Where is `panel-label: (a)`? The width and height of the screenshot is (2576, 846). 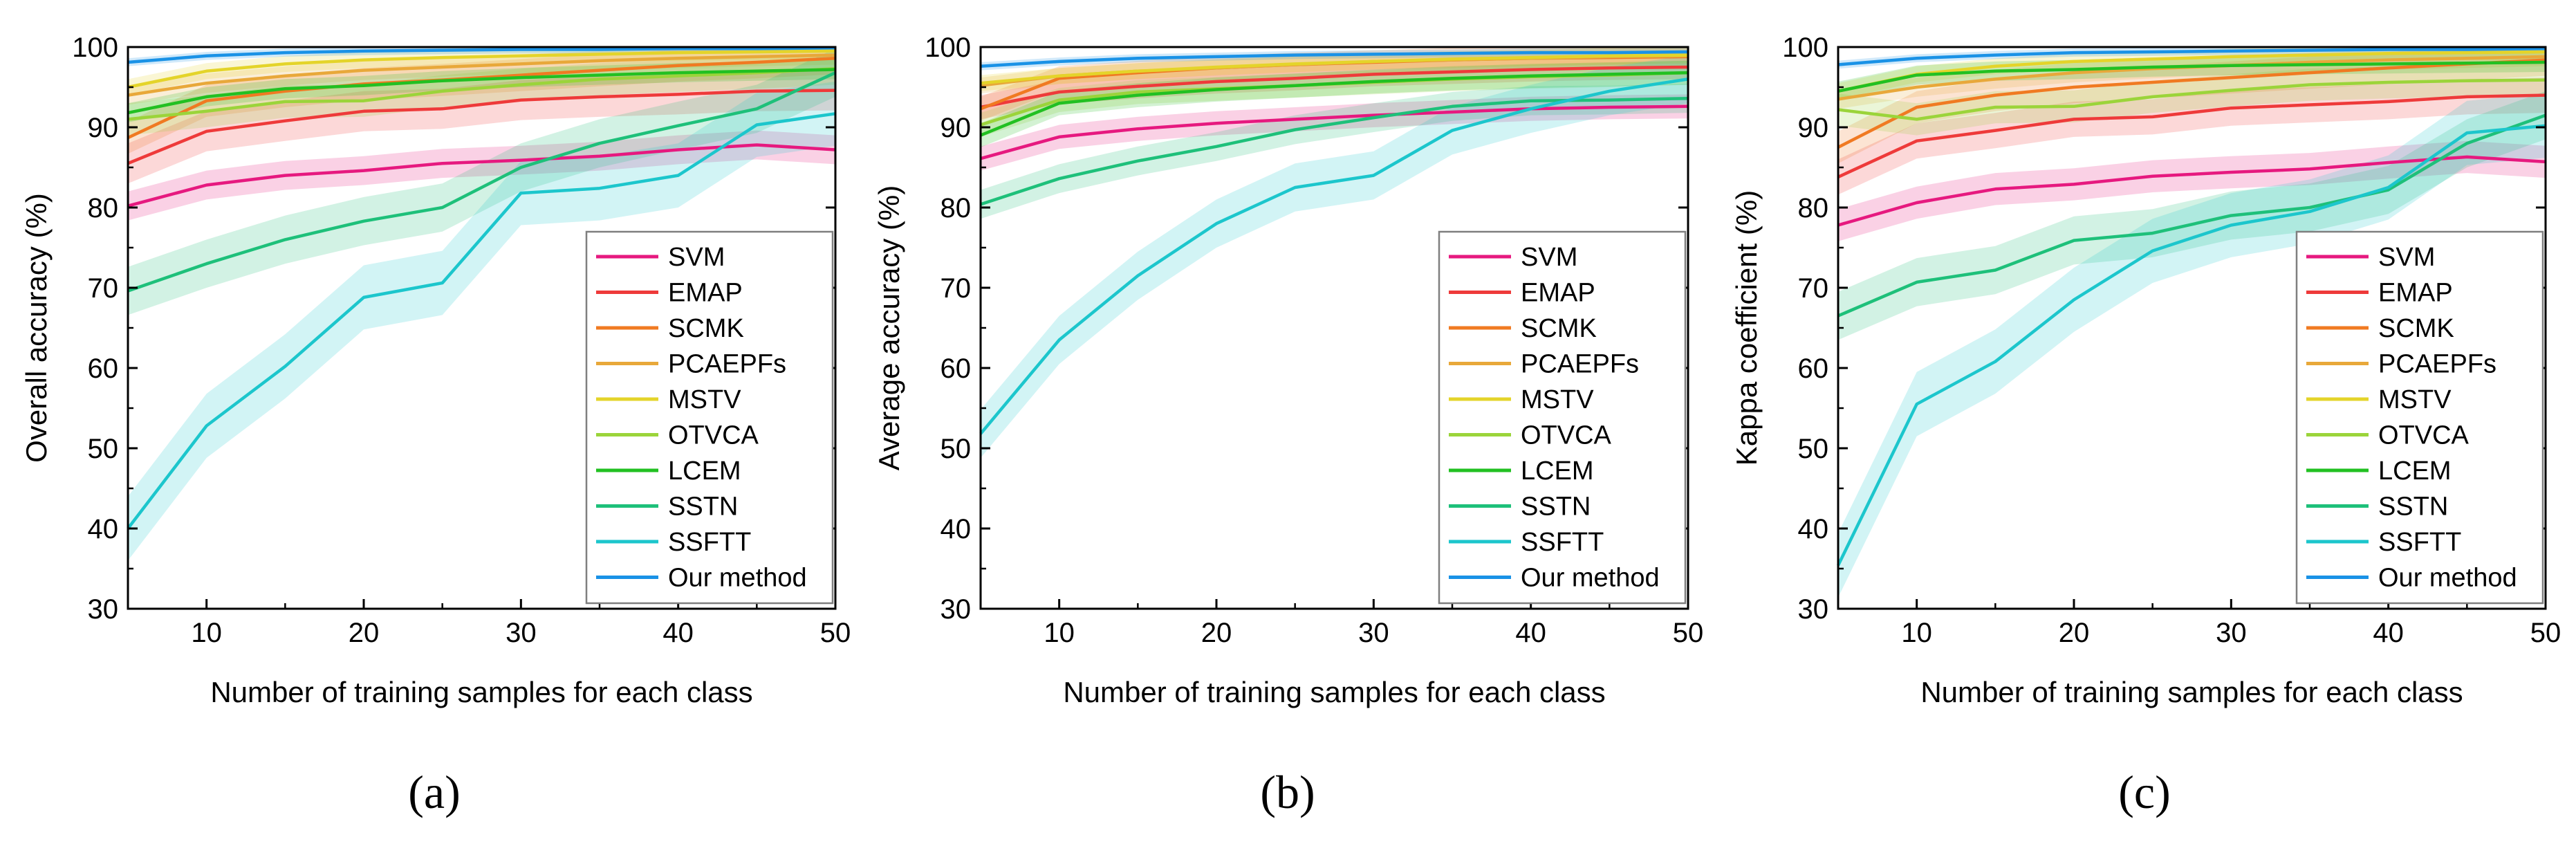 panel-label: (a) is located at coordinates (434, 792).